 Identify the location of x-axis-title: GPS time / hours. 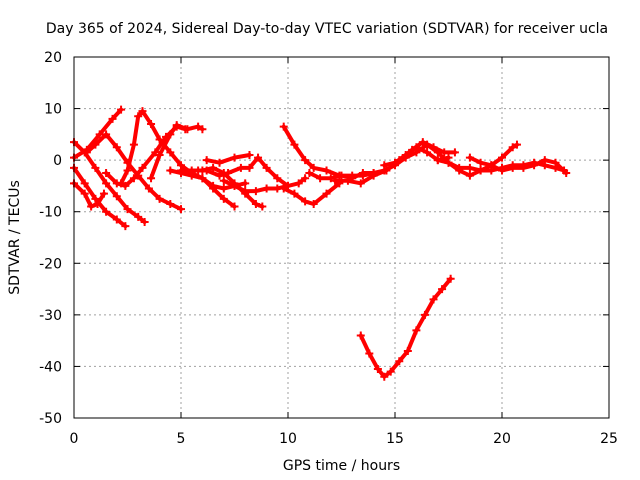
(341, 466).